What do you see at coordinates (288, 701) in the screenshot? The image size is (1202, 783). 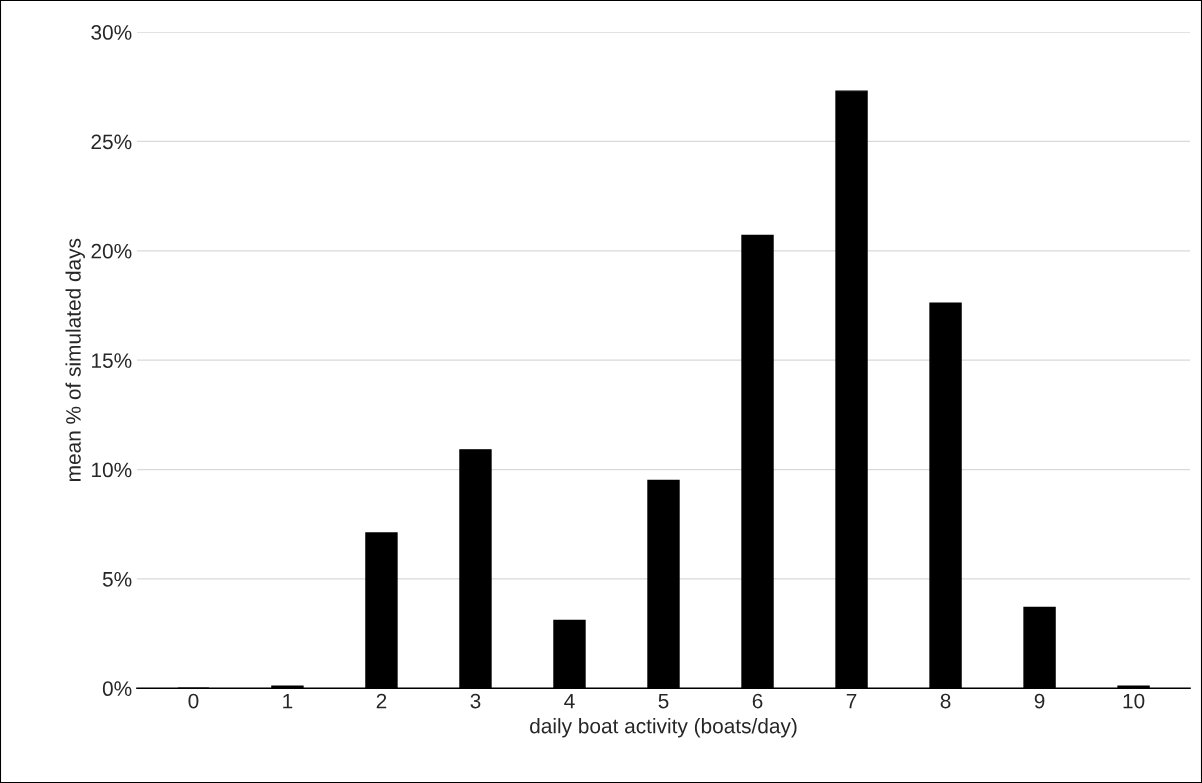 I see `x-tick-label: 1` at bounding box center [288, 701].